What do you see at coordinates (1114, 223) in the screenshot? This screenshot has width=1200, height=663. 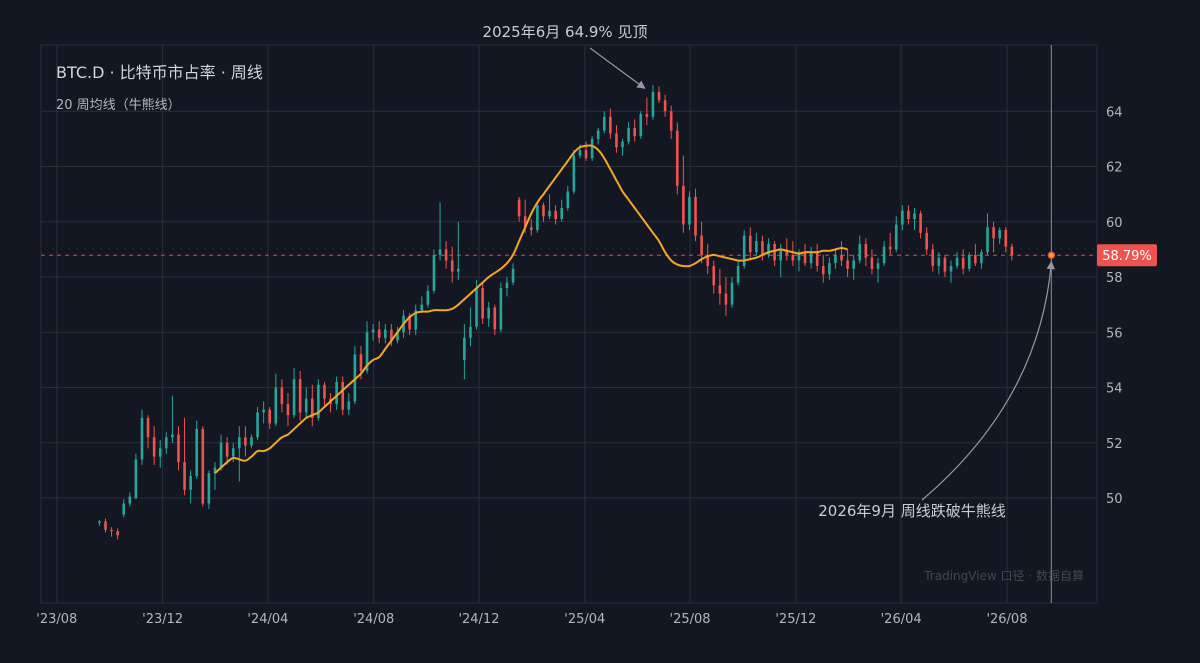 I see `y-tick-label: 60` at bounding box center [1114, 223].